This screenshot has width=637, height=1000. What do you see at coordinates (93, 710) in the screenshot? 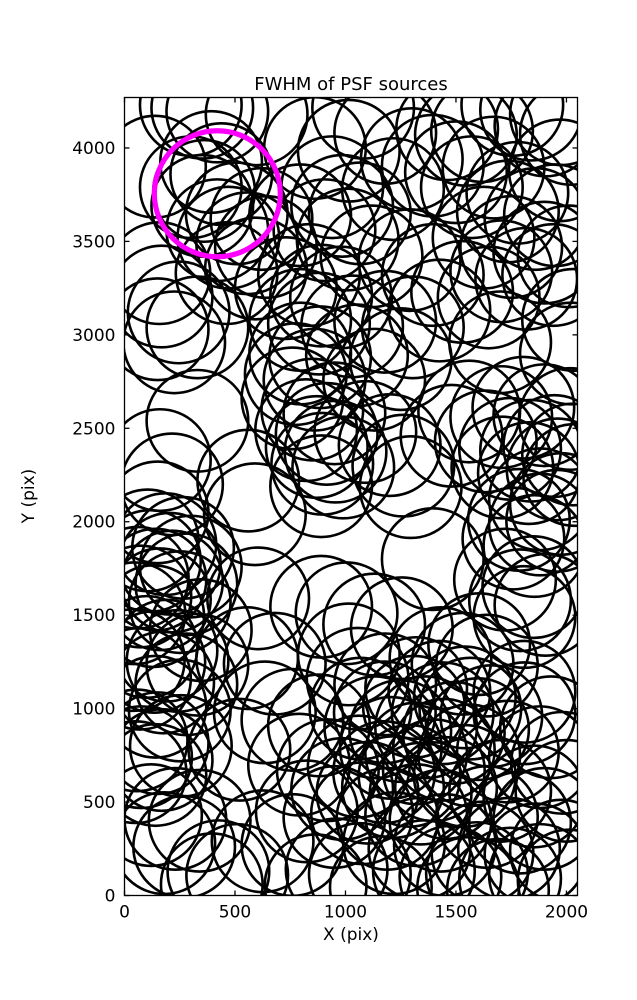
I see `y-tick-label: 1000` at bounding box center [93, 710].